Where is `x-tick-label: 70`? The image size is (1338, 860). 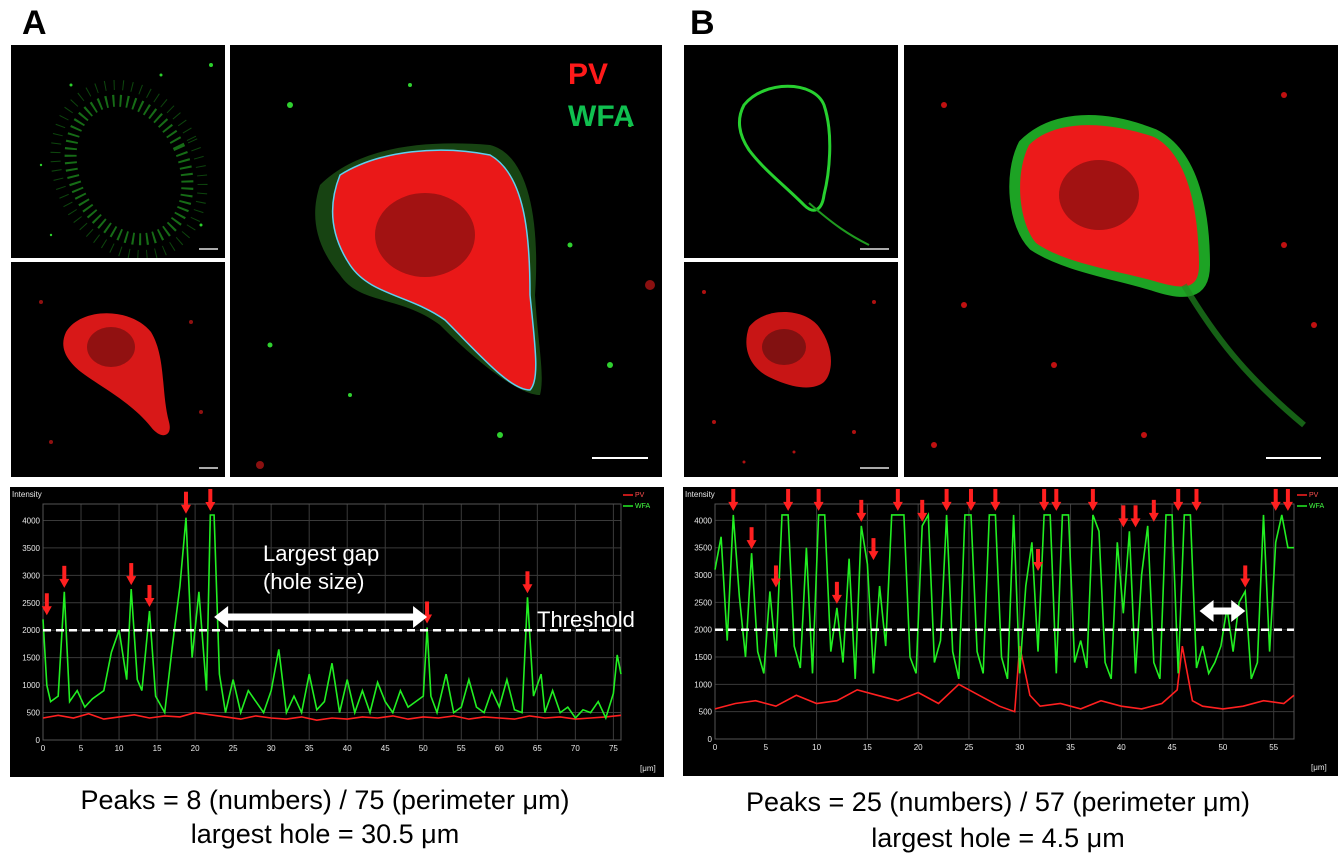 x-tick-label: 70 is located at coordinates (575, 748).